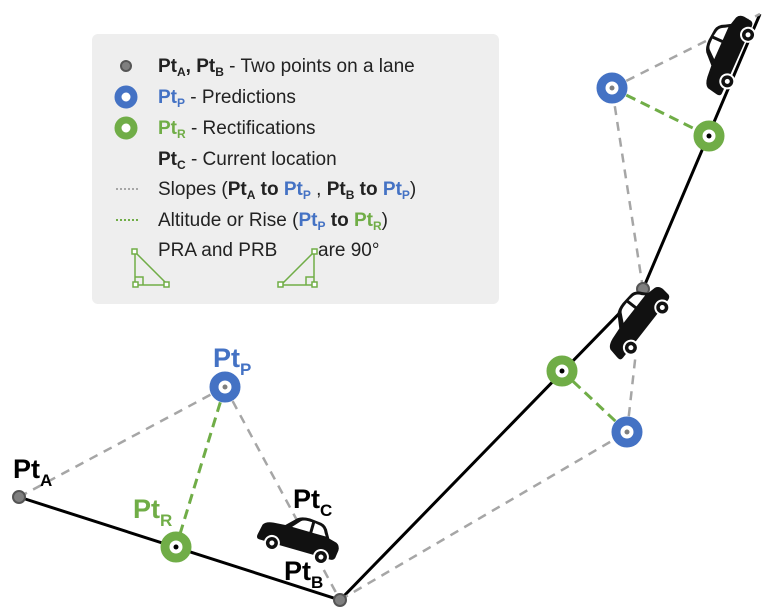 The width and height of the screenshot is (764, 607). Describe the element at coordinates (247, 160) in the screenshot. I see `legend-current-location: PtC - Current location` at that location.